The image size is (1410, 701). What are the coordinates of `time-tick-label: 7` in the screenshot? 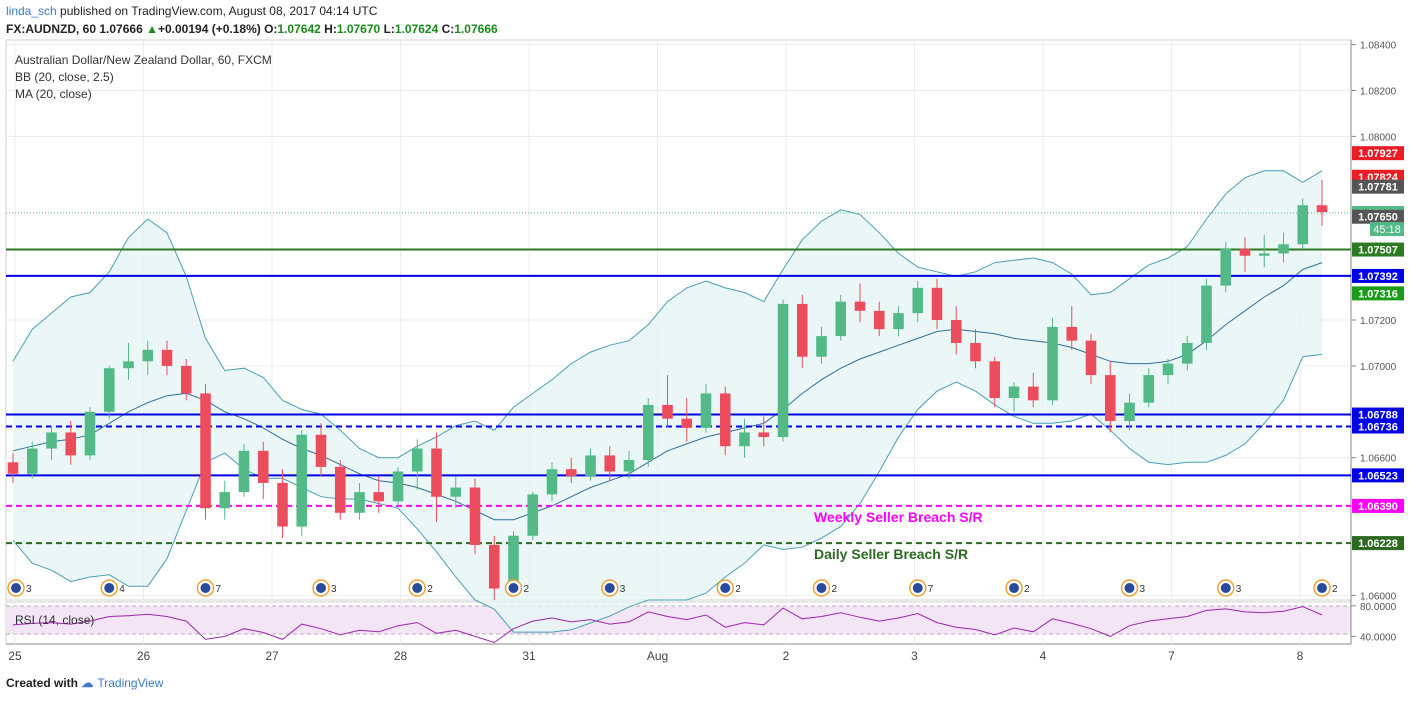 It's located at (1171, 656).